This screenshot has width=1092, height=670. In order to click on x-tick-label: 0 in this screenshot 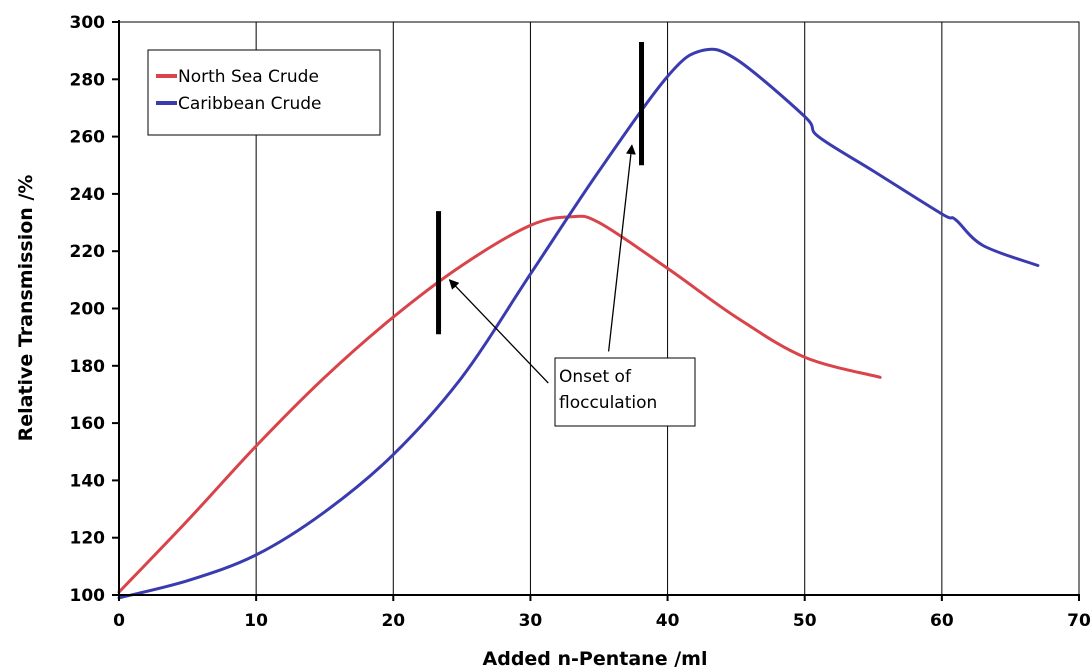, I will do `click(119, 621)`.